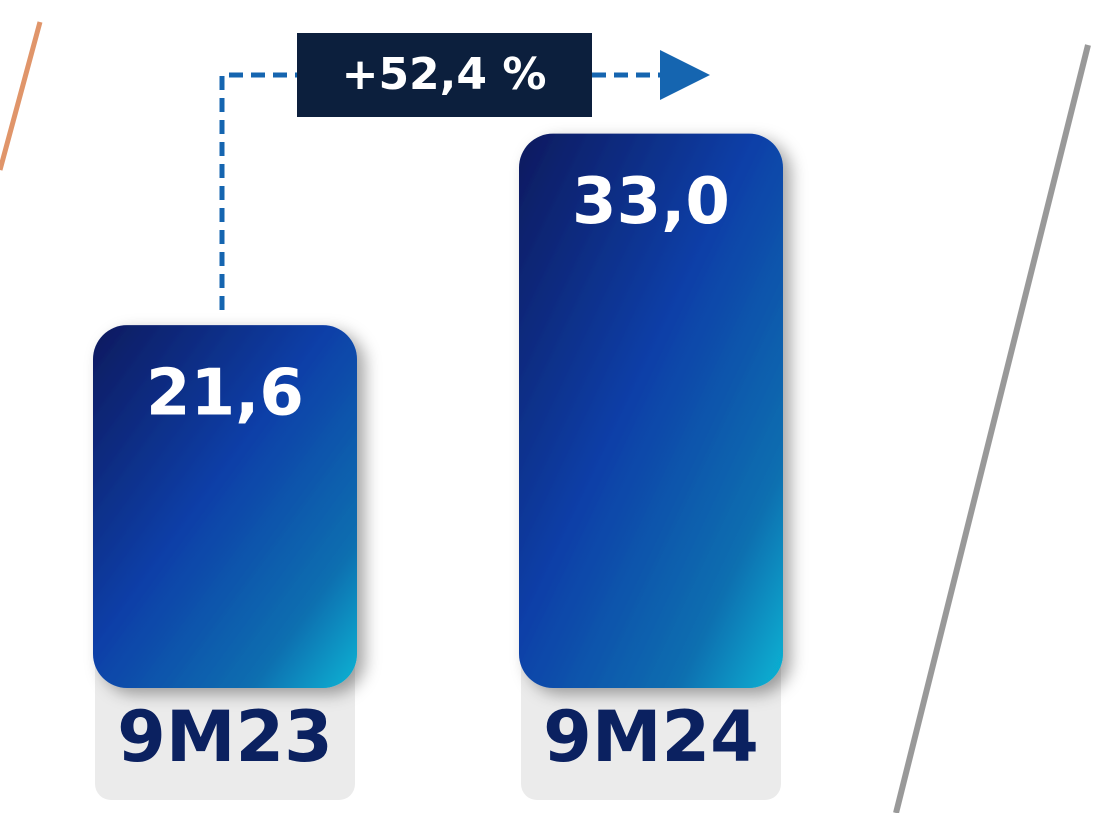 Image resolution: width=1093 pixels, height=813 pixels. I want to click on bar, so click(225, 506).